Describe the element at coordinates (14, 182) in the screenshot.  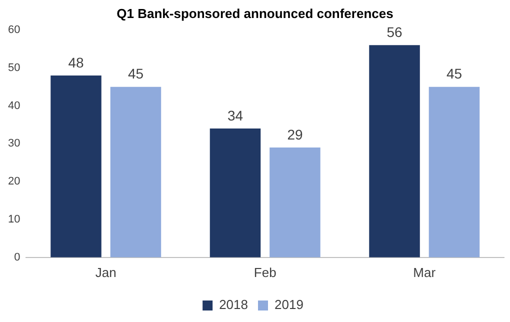
I see `y-tick-label: 20` at that location.